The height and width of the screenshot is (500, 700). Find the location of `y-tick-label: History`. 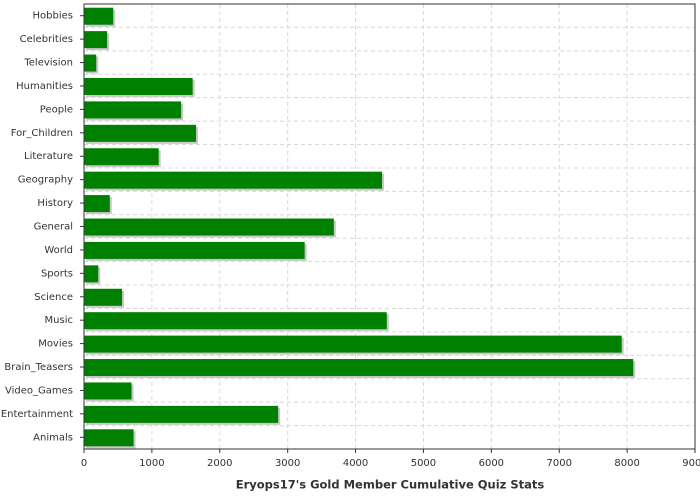

y-tick-label: History is located at coordinates (55, 203).